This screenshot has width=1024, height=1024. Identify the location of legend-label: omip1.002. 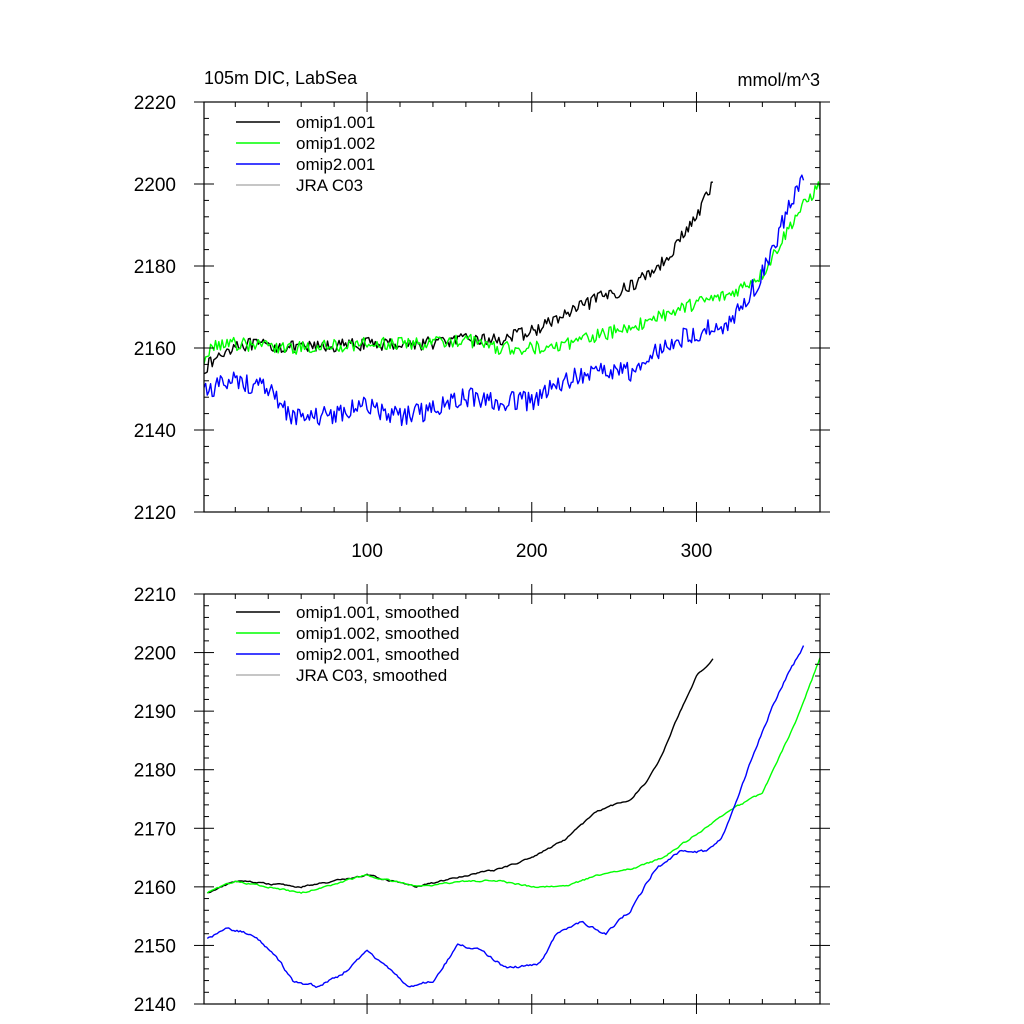
(335, 143).